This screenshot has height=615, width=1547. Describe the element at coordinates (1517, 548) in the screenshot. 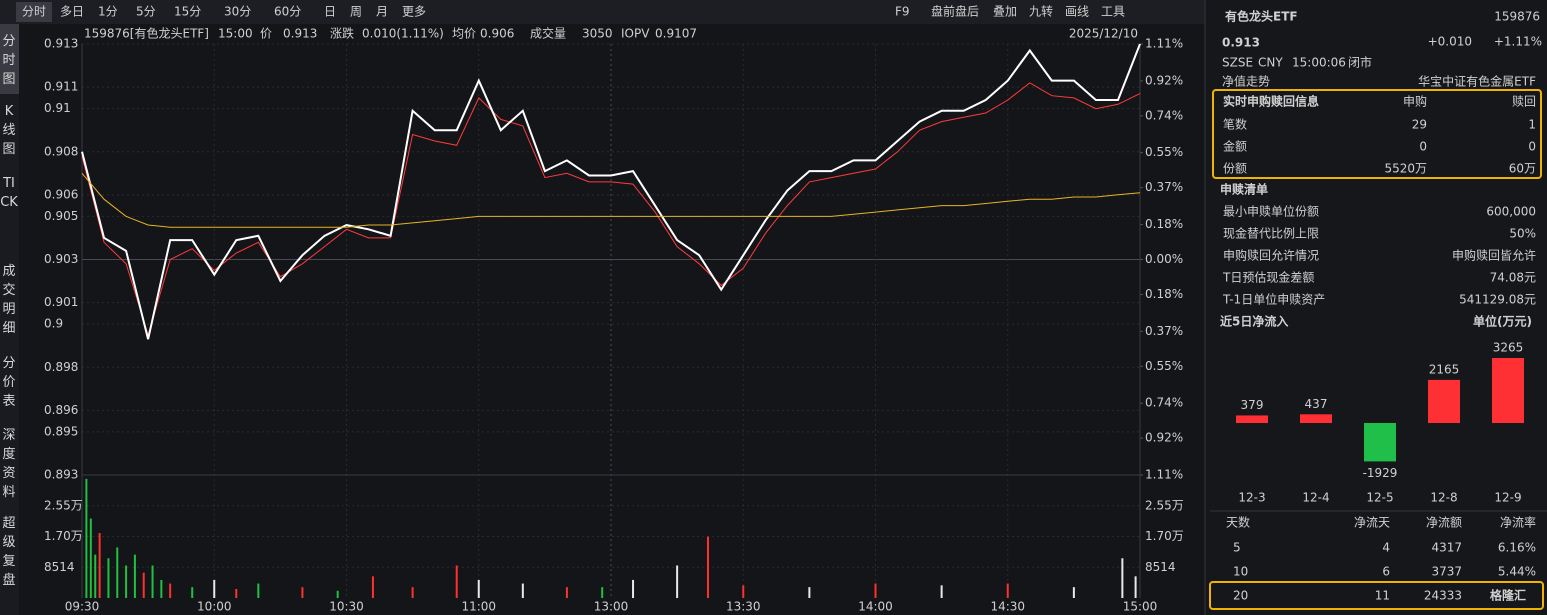

I see `label: 6.16%` at that location.